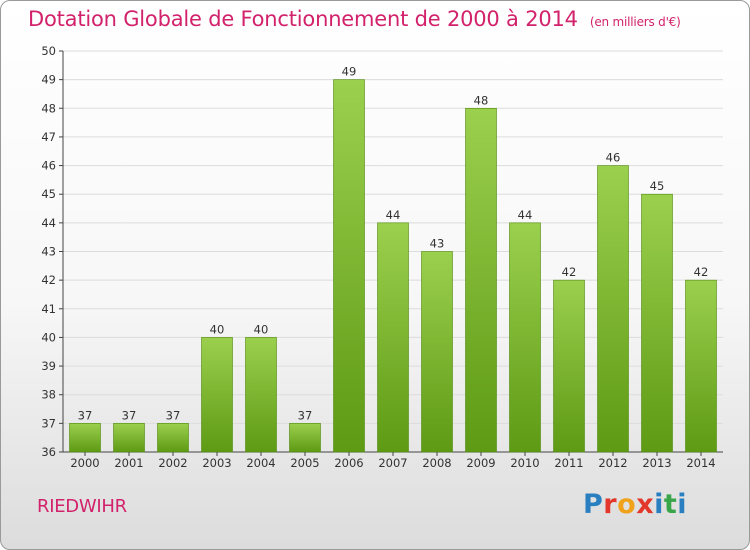 The height and width of the screenshot is (550, 750). What do you see at coordinates (48, 108) in the screenshot?
I see `y-tick-label: 48` at bounding box center [48, 108].